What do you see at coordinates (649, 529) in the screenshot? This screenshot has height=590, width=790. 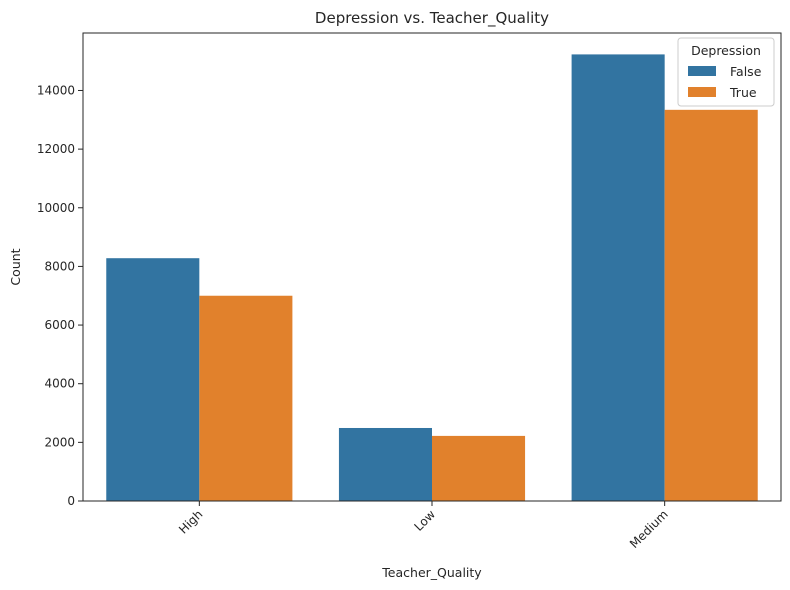 I see `x-tick-label: Medium` at bounding box center [649, 529].